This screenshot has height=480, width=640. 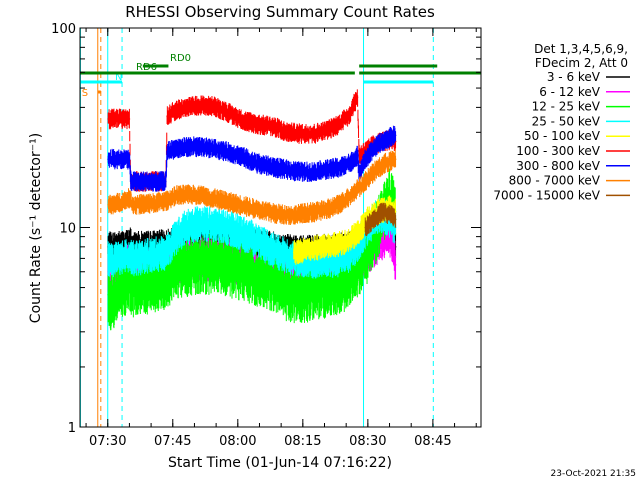 I want to click on legend-label: 300 - 800 keV, so click(x=558, y=166).